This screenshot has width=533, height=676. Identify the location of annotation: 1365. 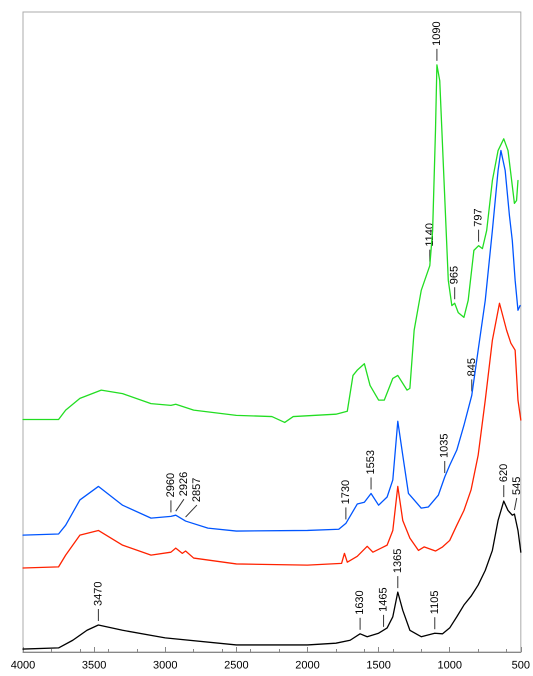
(398, 561).